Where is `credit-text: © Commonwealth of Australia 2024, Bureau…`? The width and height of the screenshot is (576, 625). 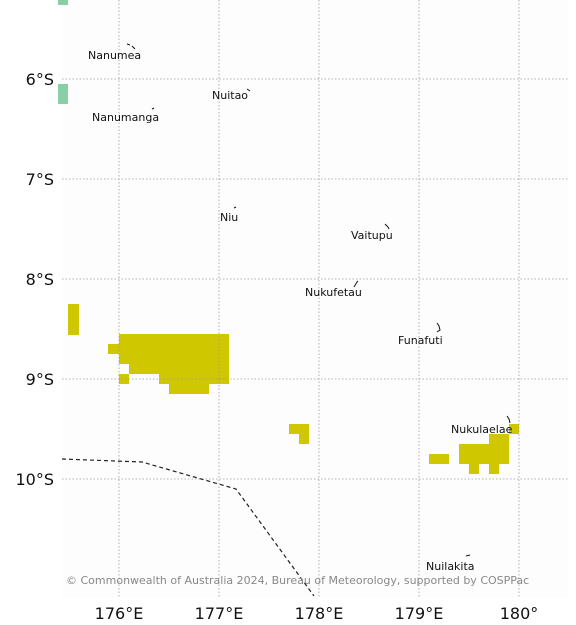 credit-text: © Commonwealth of Australia 2024, Bureau… is located at coordinates (297, 580).